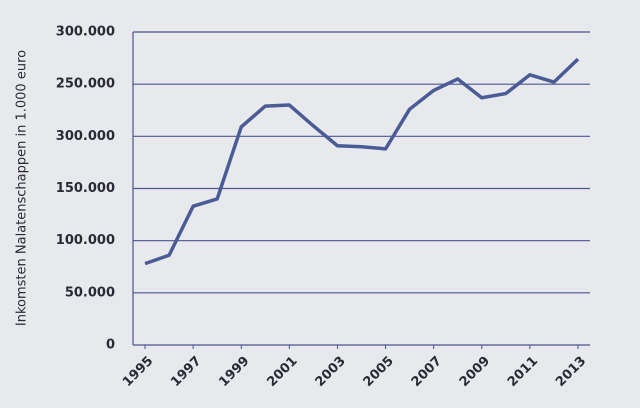 The width and height of the screenshot is (640, 408). I want to click on y-tick-label: 100.000, so click(85, 240).